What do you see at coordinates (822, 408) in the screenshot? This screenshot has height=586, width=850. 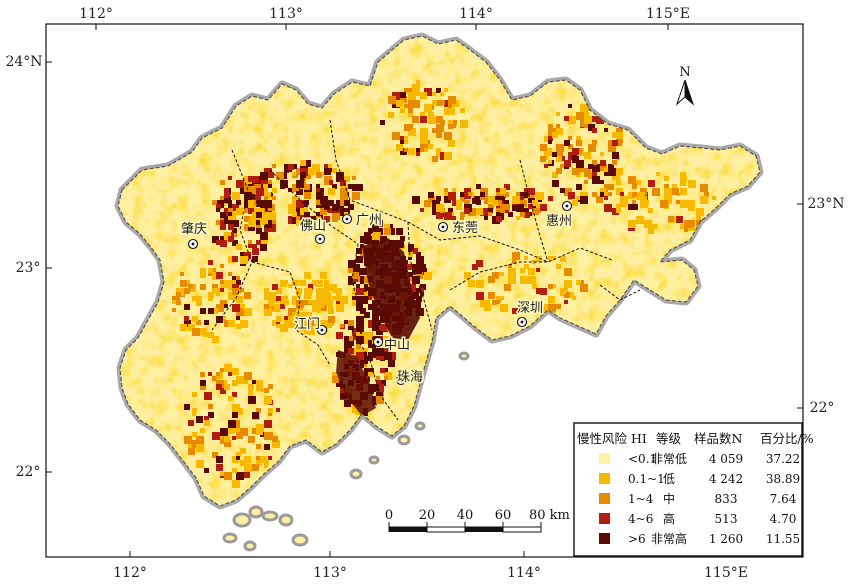 I see `lat-tick-label: 22°` at bounding box center [822, 408].